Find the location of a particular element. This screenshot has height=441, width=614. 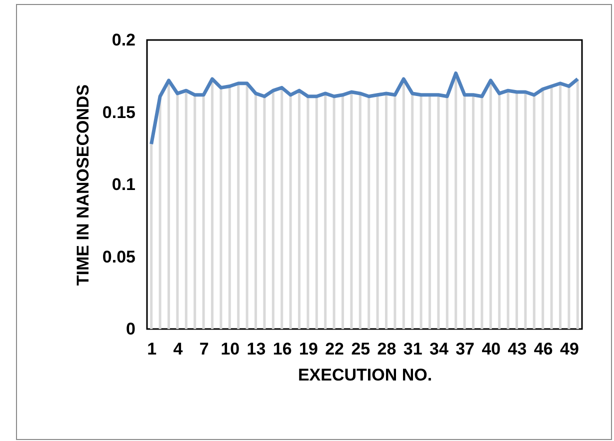

y-tick-label: 0.2 is located at coordinates (124, 40).